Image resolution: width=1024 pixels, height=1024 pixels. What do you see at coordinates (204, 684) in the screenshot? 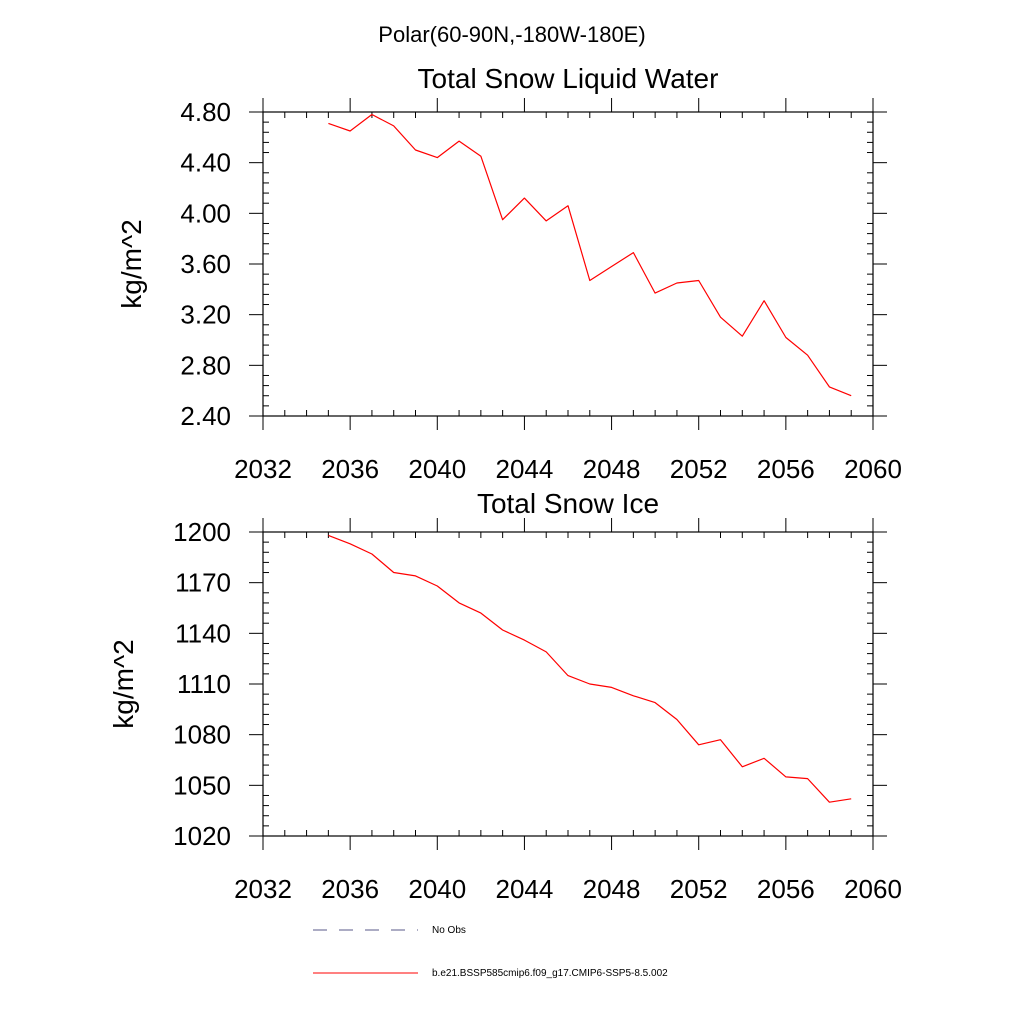
I see `y-tick-label: 1110` at bounding box center [204, 684].